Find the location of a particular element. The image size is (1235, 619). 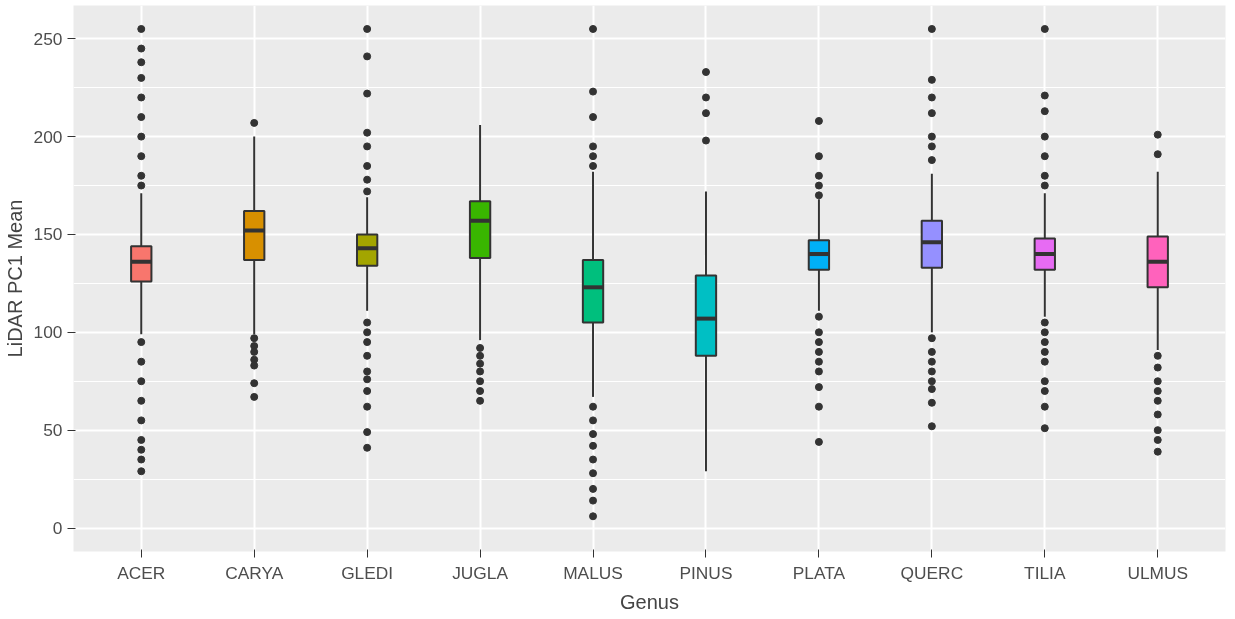

y-tick-label: 100 is located at coordinates (48, 332).